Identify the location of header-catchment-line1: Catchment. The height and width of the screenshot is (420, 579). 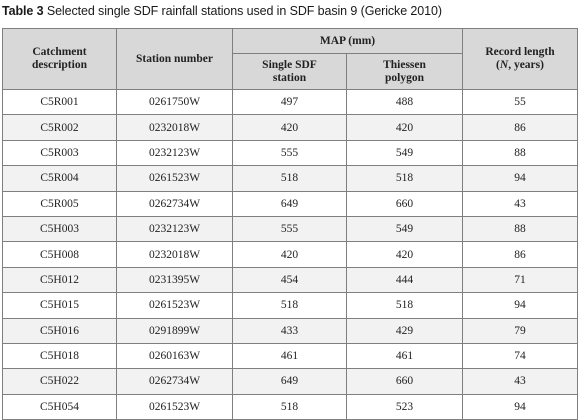
(59, 52).